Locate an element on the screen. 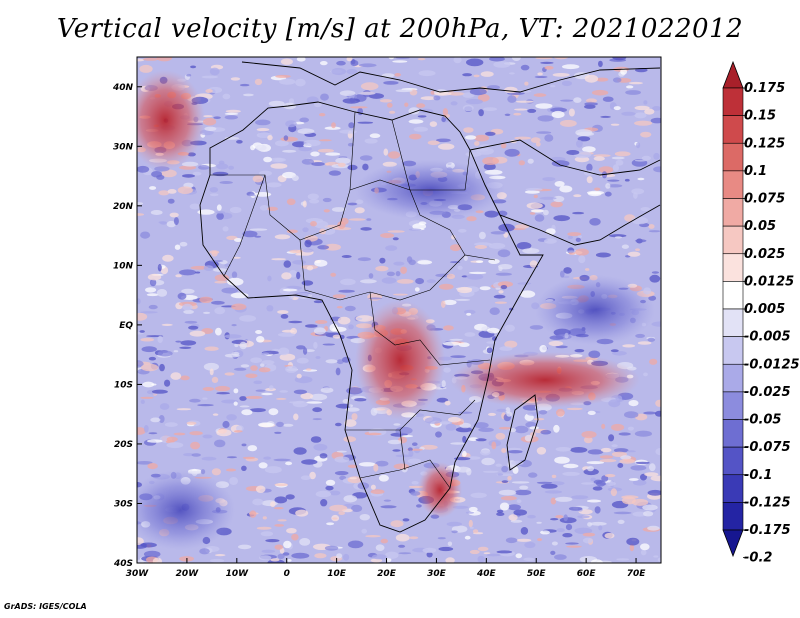 Image resolution: width=800 pixels, height=618 pixels. colorbar-top-arrow is located at coordinates (733, 74).